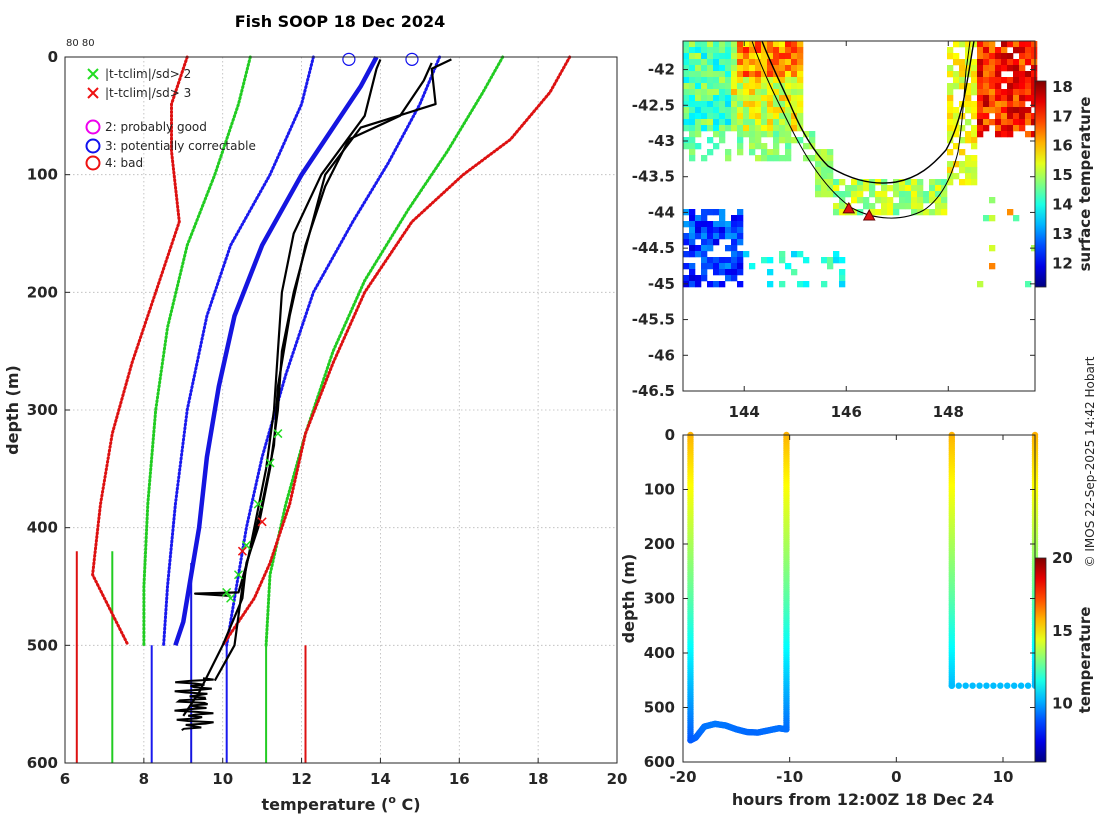  What do you see at coordinates (246, 545) in the screenshot?
I see `flag-sd2-marker` at bounding box center [246, 545].